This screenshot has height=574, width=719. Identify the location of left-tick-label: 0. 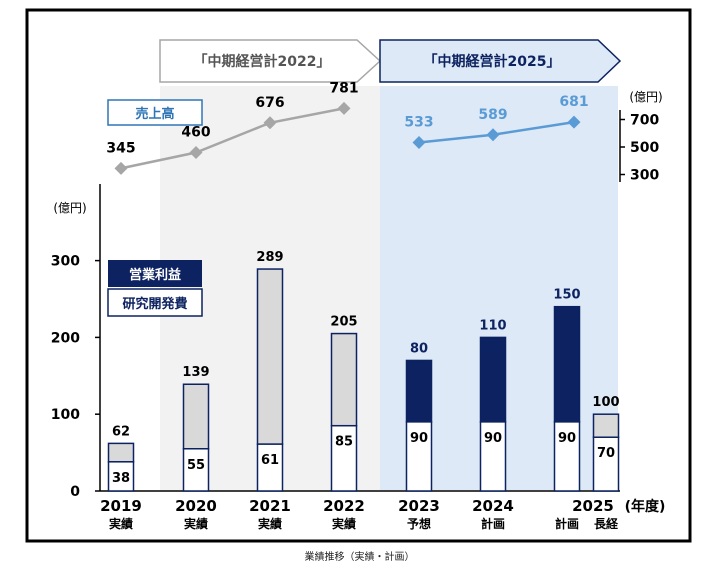
(75, 492).